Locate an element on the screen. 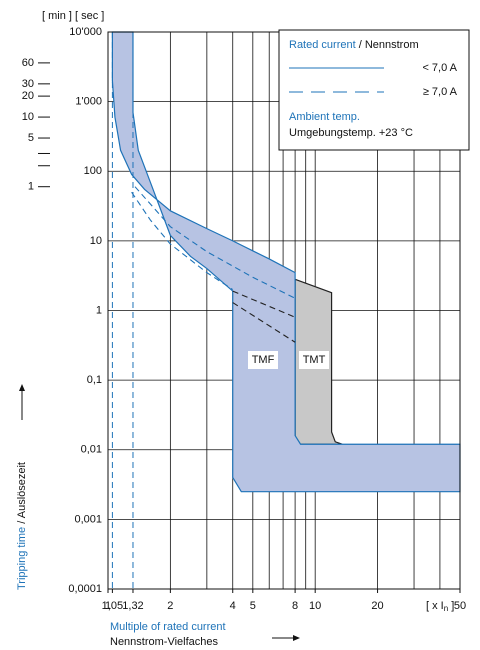  x-tick-label: 10 is located at coordinates (315, 606).